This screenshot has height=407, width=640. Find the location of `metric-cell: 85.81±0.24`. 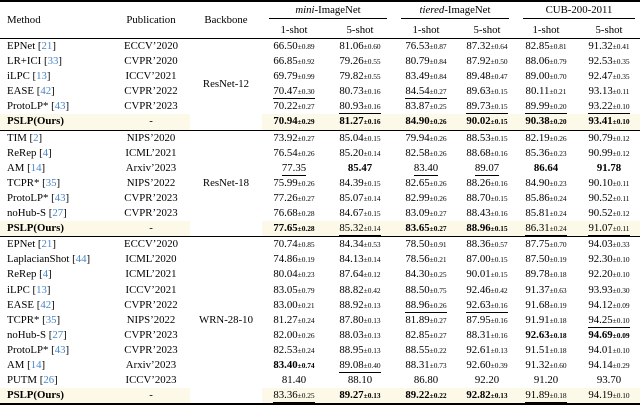

metric-cell: 85.81±0.24 is located at coordinates (546, 213).